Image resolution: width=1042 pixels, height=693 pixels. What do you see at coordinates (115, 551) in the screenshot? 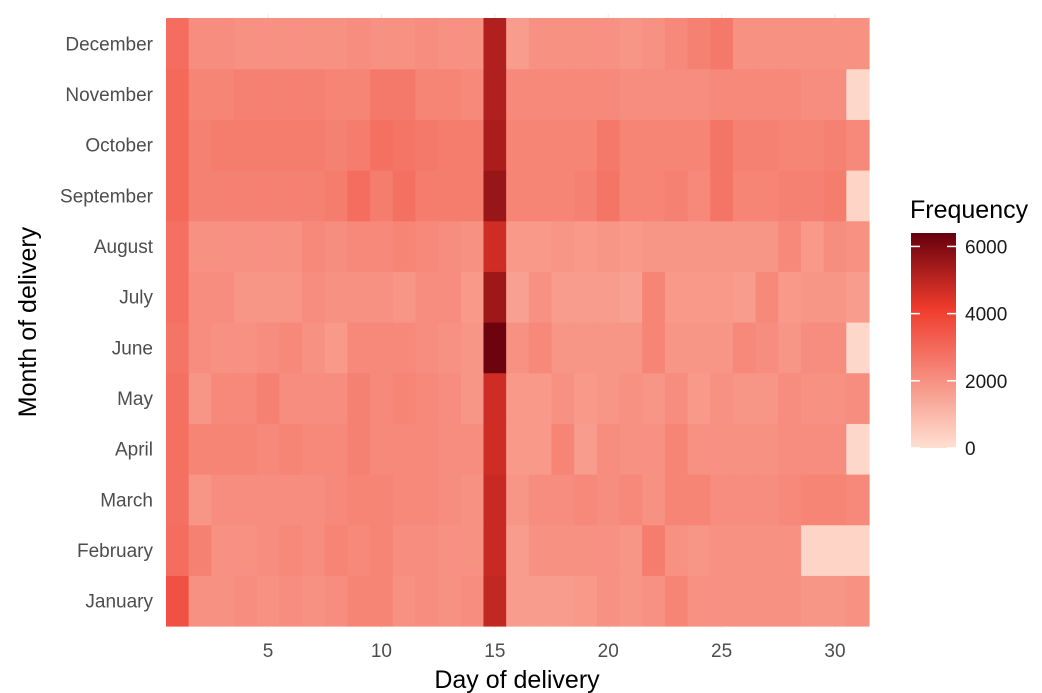
I see `y-tick-label: February` at bounding box center [115, 551].